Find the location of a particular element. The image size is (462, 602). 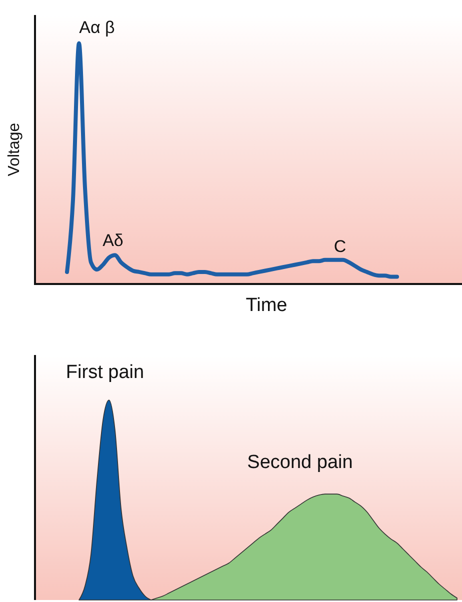

series-label: First pain is located at coordinates (105, 373).